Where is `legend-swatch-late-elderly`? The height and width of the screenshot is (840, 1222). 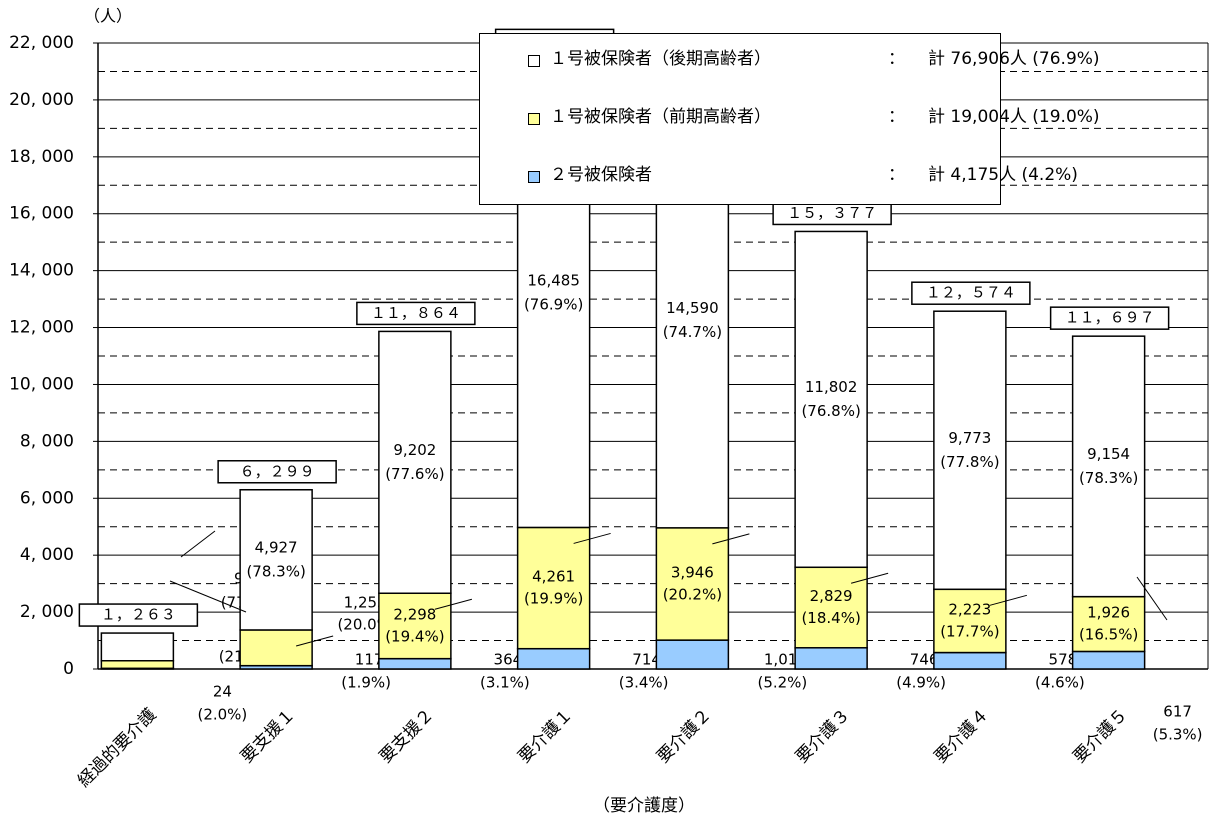 legend-swatch-late-elderly is located at coordinates (534, 61).